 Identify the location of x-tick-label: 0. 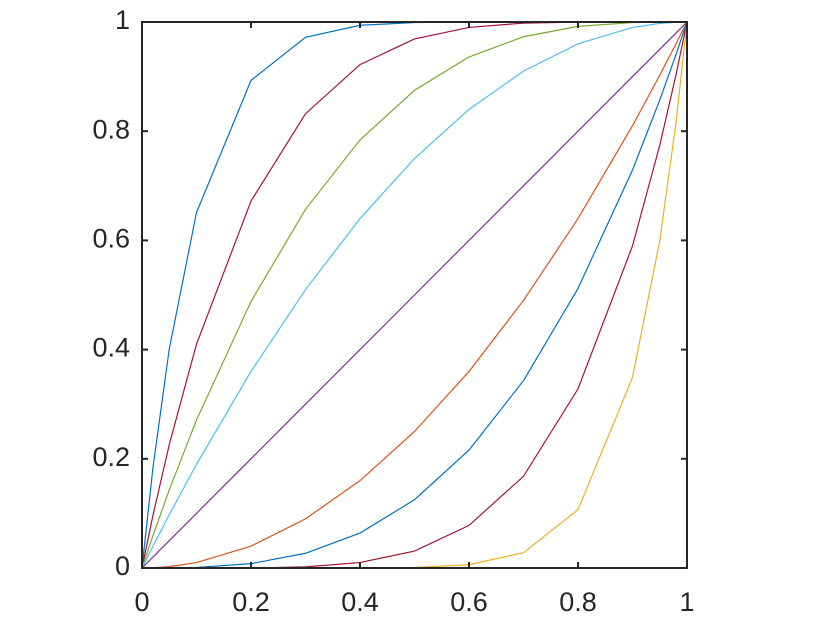
(141, 602).